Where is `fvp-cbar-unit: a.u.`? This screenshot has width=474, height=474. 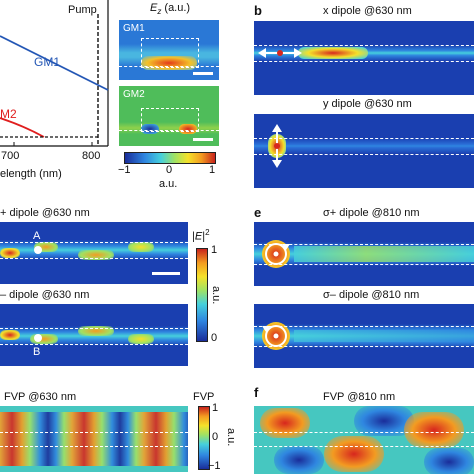
fvp-cbar-unit: a.u. is located at coordinates (231, 437).